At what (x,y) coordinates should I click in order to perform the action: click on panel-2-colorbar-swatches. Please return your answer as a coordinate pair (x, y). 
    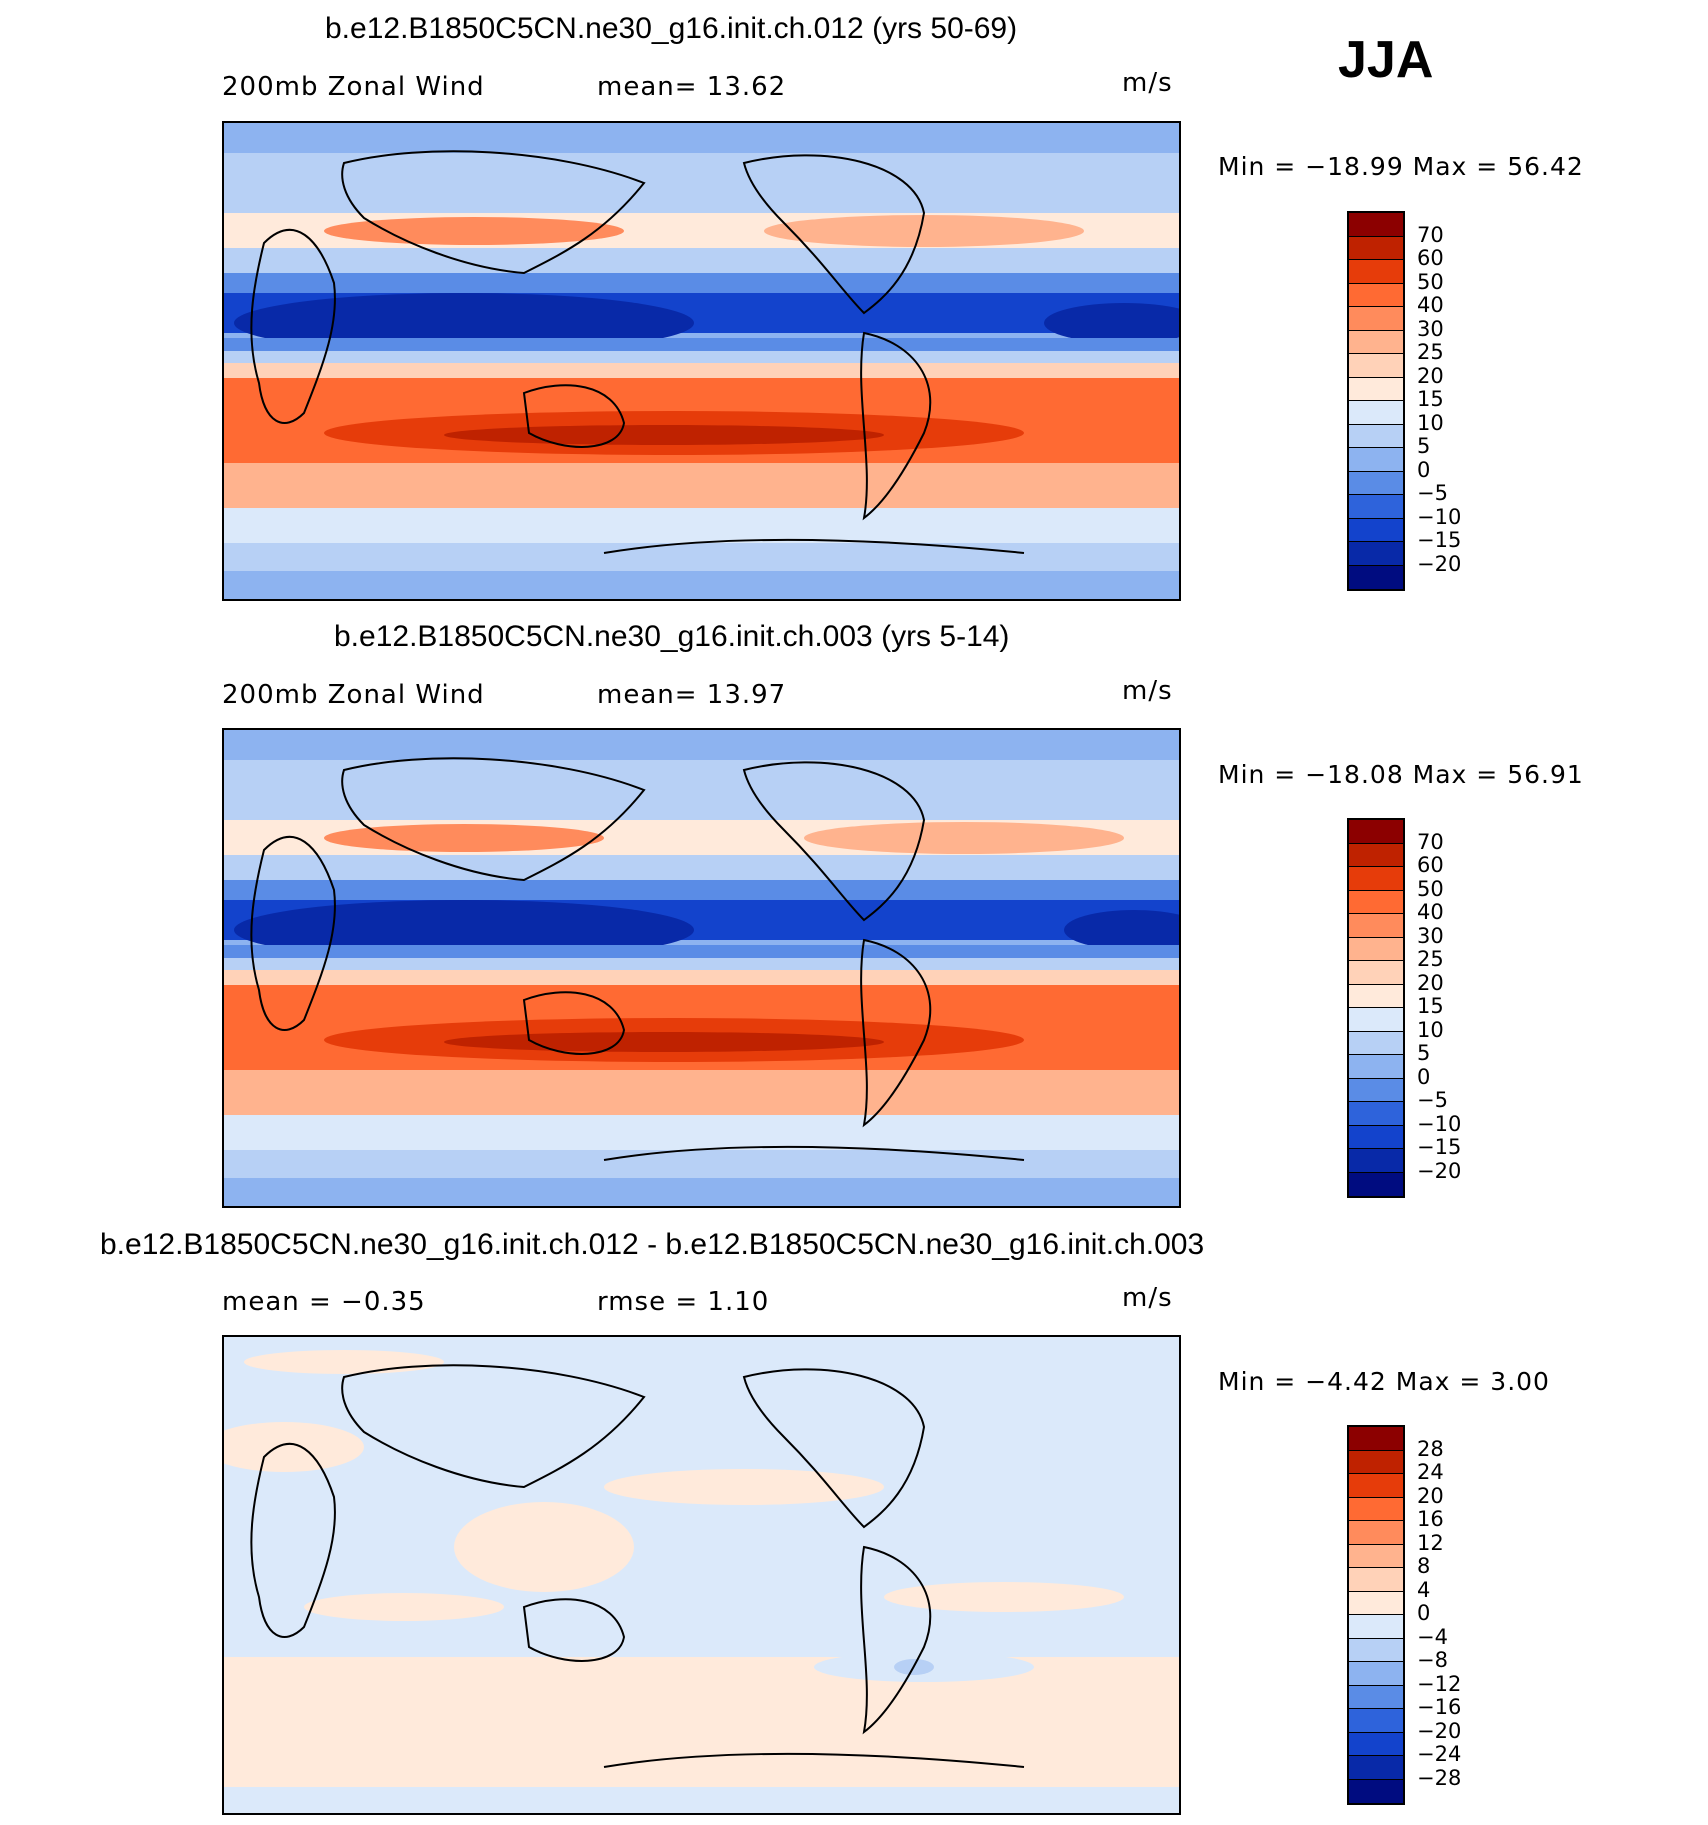
    Looking at the image, I should click on (1376, 1008).